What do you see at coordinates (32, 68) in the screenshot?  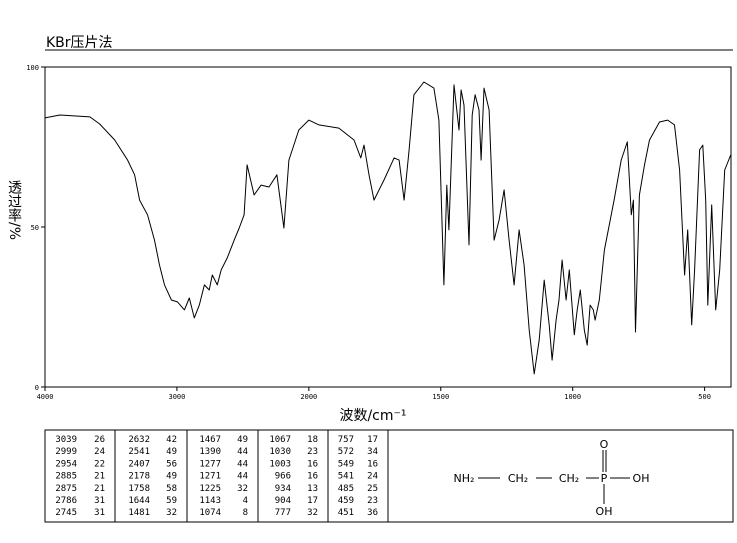 I see `y-tick-label: 100` at bounding box center [32, 68].